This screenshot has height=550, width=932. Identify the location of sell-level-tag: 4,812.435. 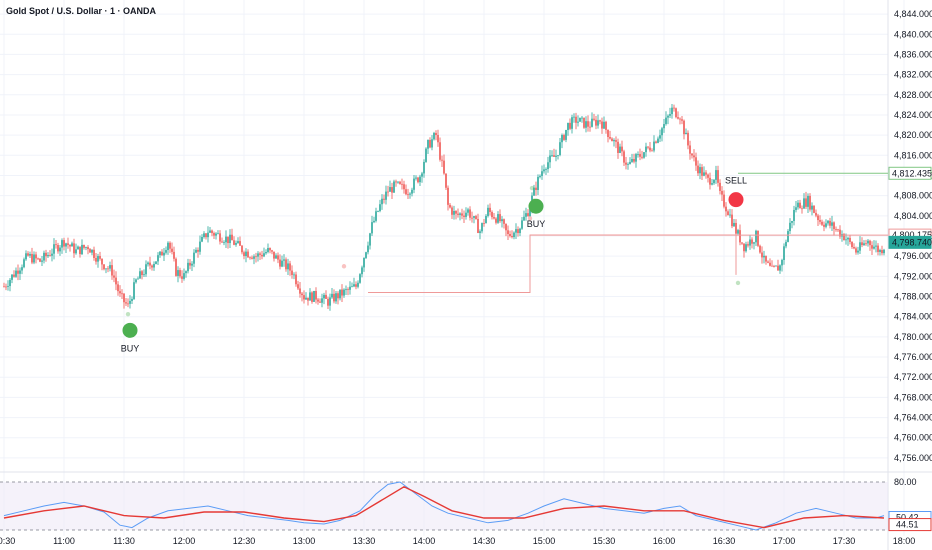
(910, 173).